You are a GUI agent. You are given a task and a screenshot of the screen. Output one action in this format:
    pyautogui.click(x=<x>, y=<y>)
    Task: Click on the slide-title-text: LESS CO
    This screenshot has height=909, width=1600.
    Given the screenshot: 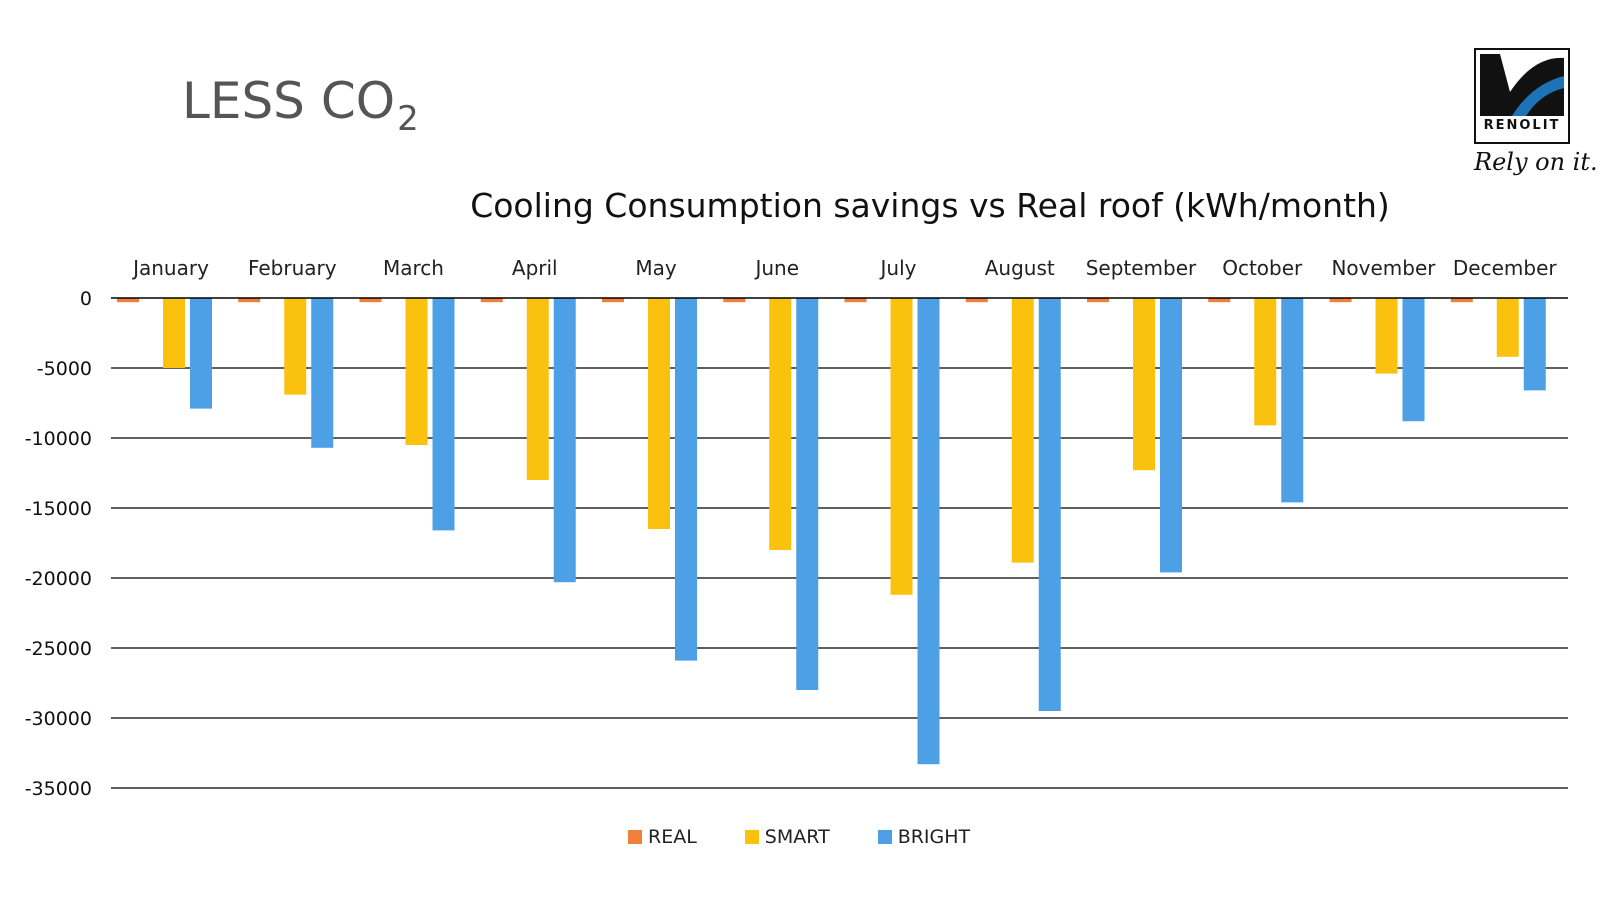 What is the action you would take?
    pyautogui.click(x=289, y=101)
    